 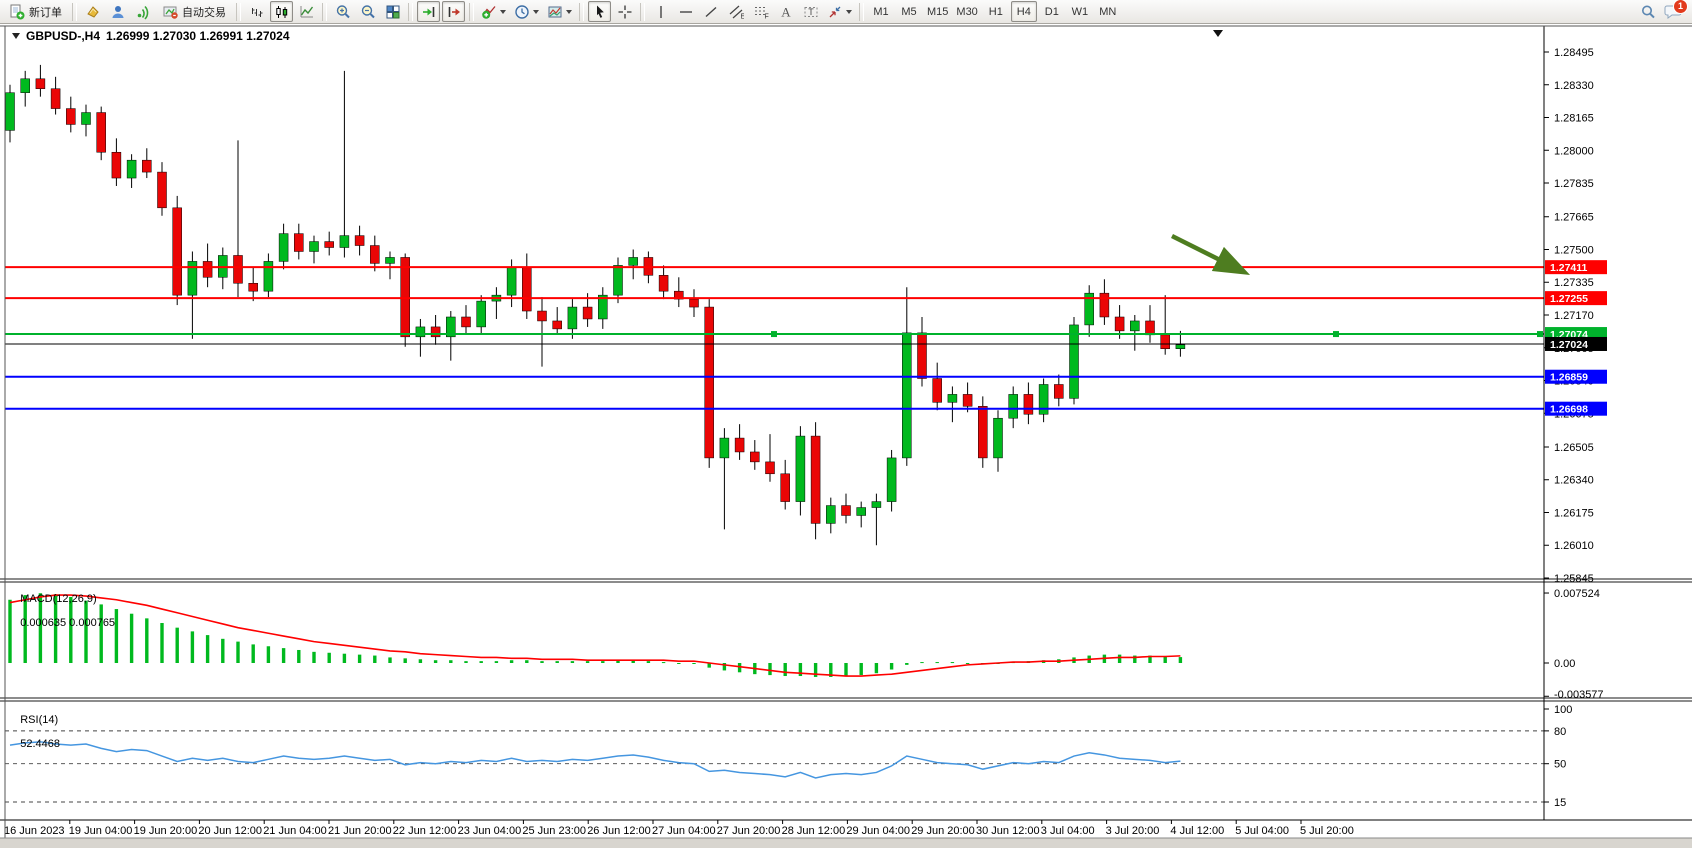 What do you see at coordinates (760, 11) in the screenshot?
I see `fibonacci-button: F` at bounding box center [760, 11].